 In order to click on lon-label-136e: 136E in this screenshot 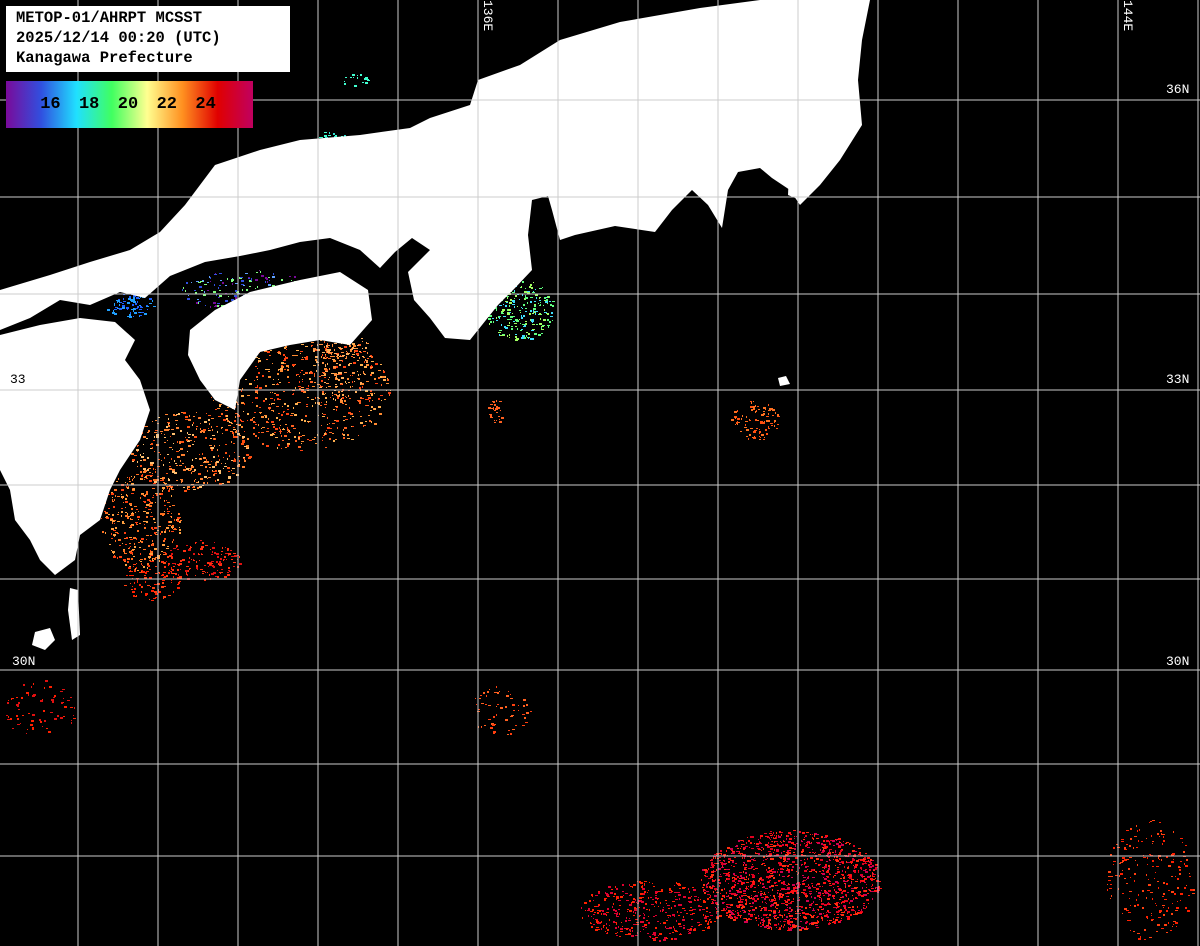, I will do `click(487, 16)`.